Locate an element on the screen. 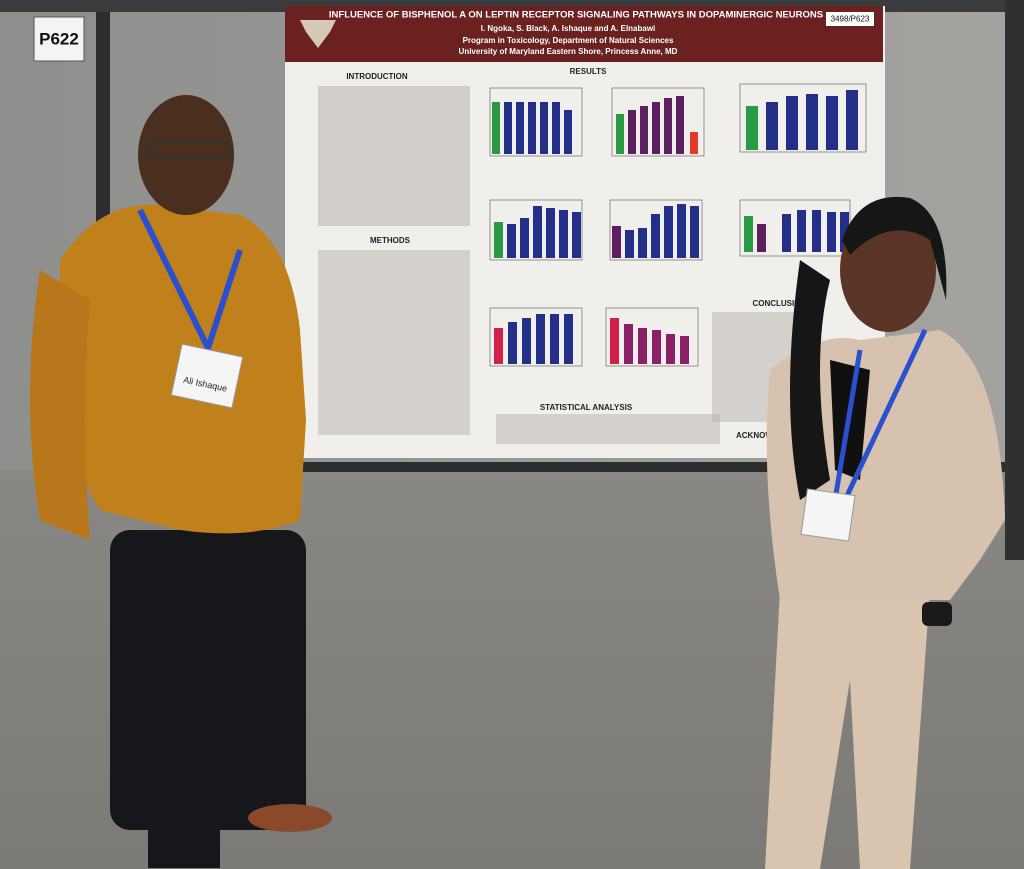  logo is located at coordinates (318, 34).